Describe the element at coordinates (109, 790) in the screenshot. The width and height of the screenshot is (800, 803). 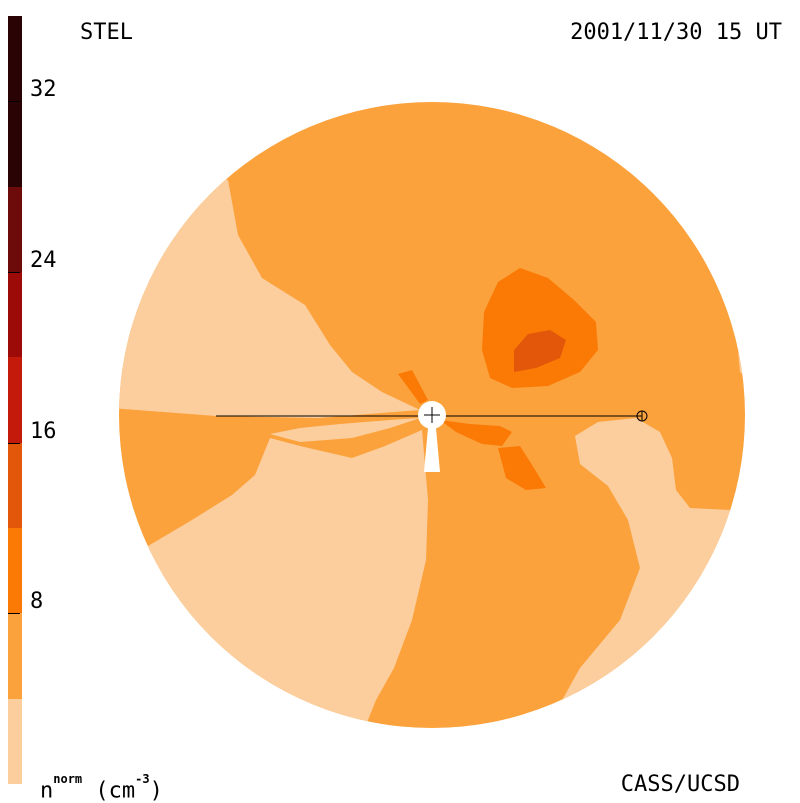
I see `unit-suffix: (cm` at that location.